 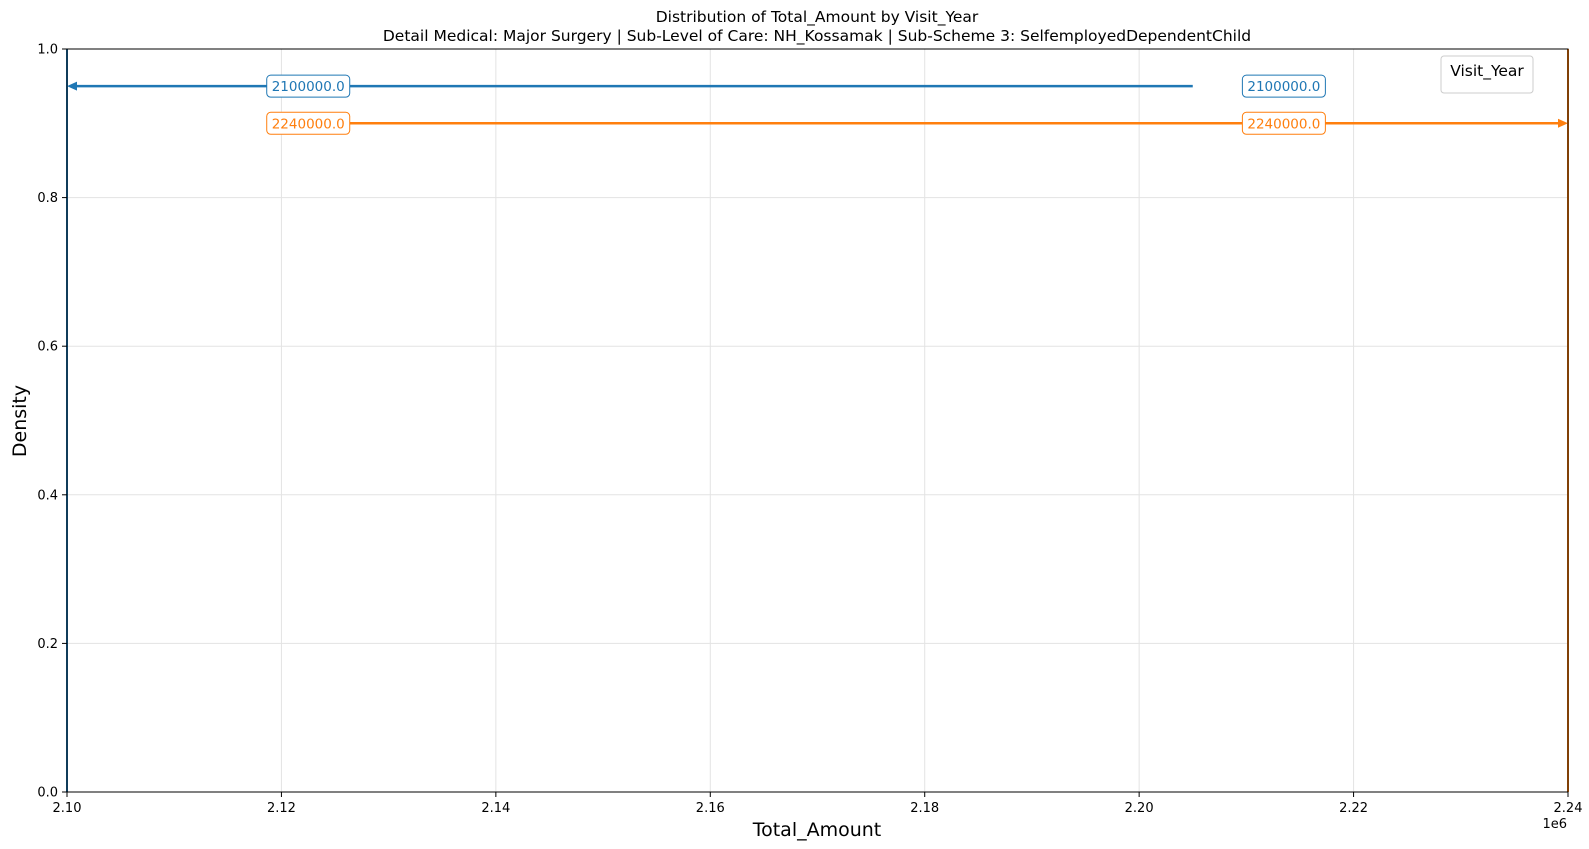 What do you see at coordinates (20, 421) in the screenshot?
I see `y-axis-label: Density` at bounding box center [20, 421].